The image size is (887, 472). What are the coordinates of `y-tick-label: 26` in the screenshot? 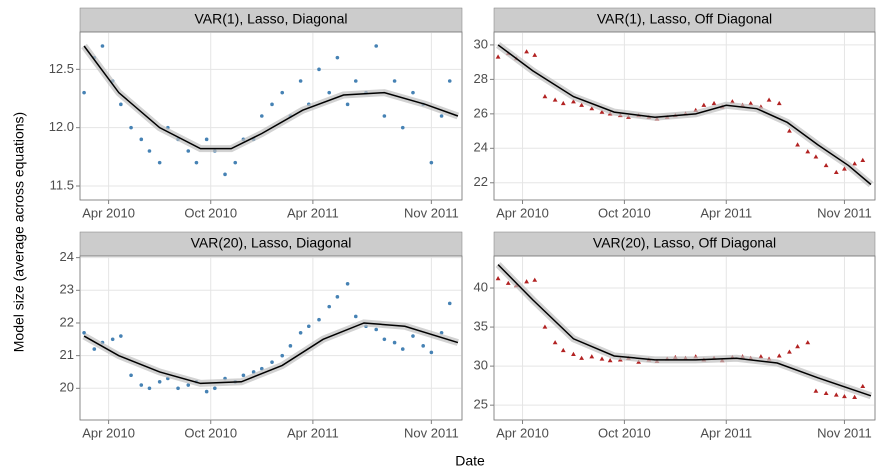 It's located at (481, 112).